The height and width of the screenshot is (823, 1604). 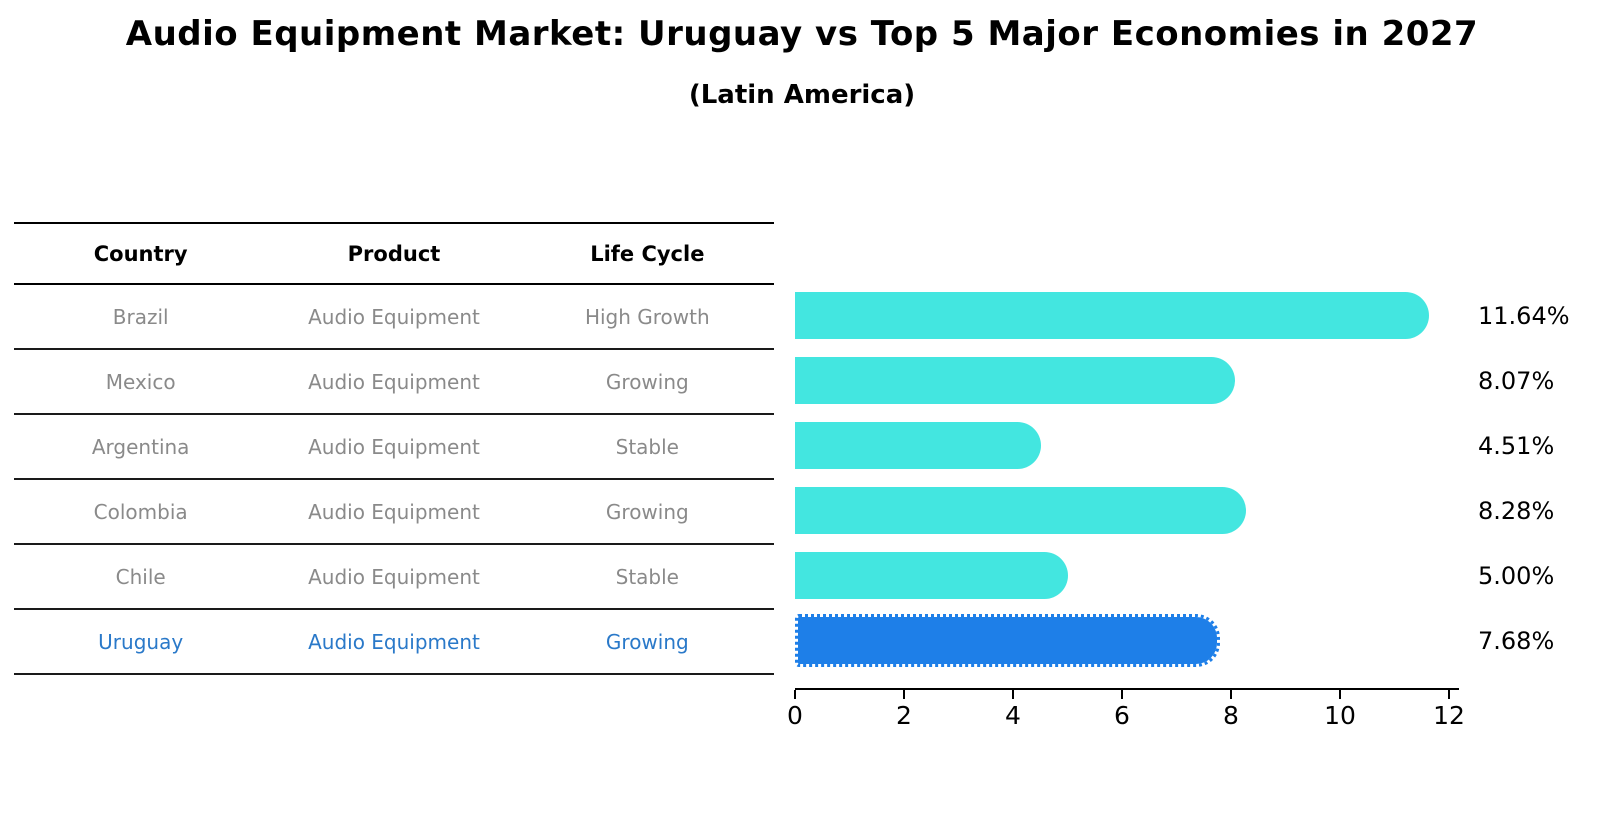 I want to click on table-row: Mexico Audio Equipment Growing, so click(x=394, y=382).